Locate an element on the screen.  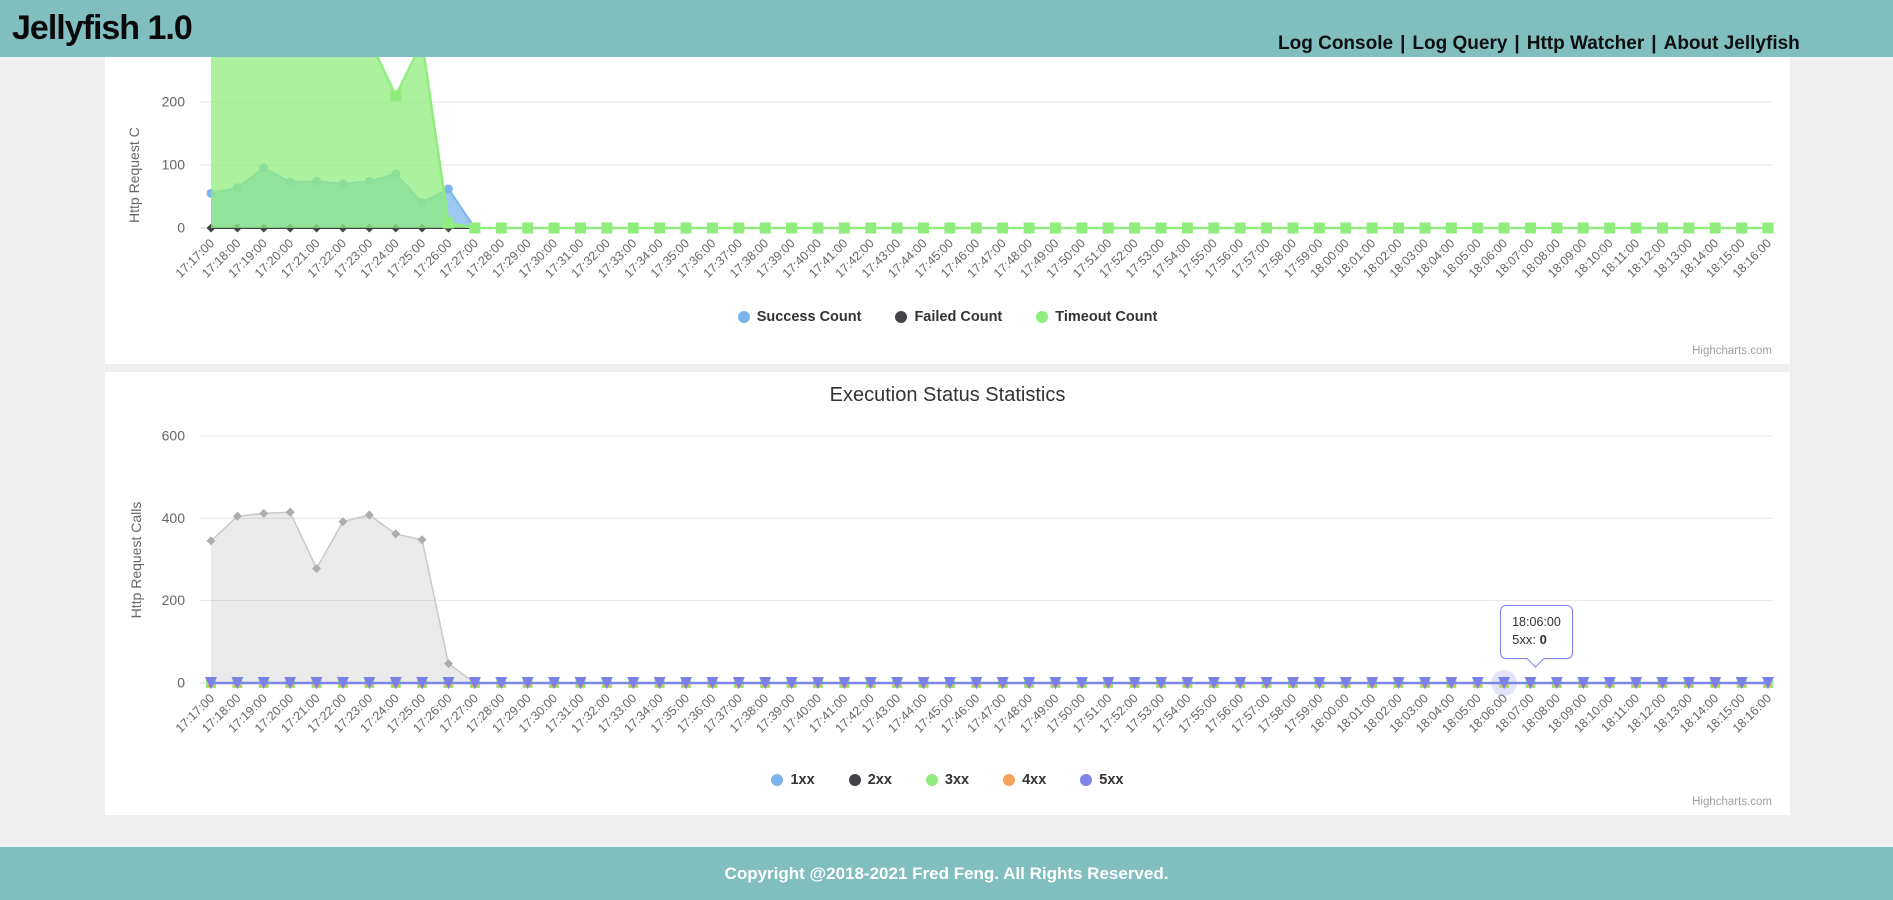
nav-link-http-watcher: Http Watcher is located at coordinates (1585, 43).